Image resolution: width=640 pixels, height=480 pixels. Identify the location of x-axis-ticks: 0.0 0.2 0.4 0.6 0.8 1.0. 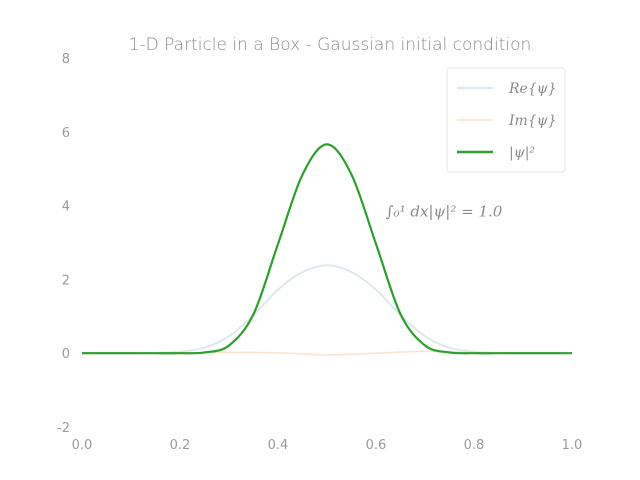
(327, 445).